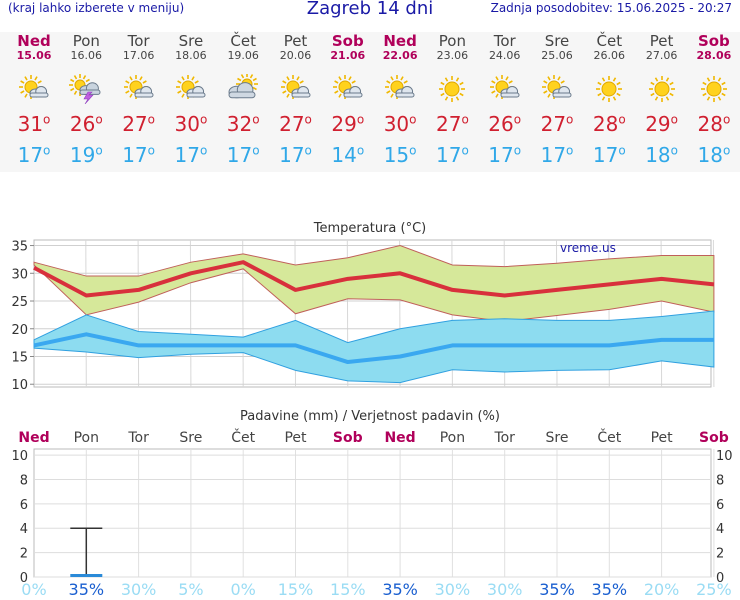  What do you see at coordinates (452, 41) in the screenshot?
I see `day-name: Pon` at bounding box center [452, 41].